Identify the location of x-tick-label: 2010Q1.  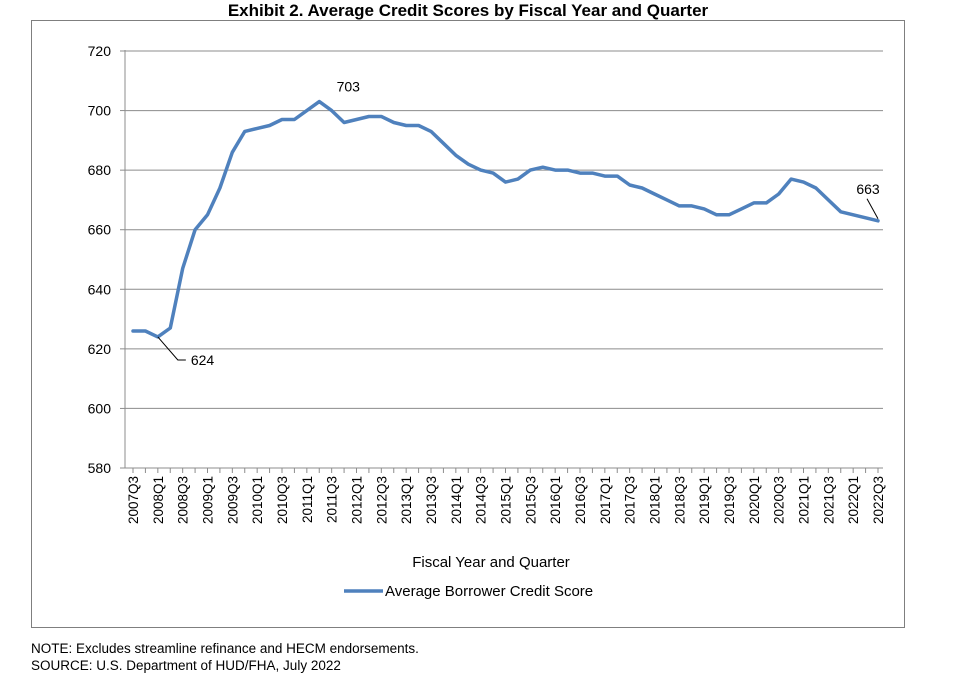
(257, 500).